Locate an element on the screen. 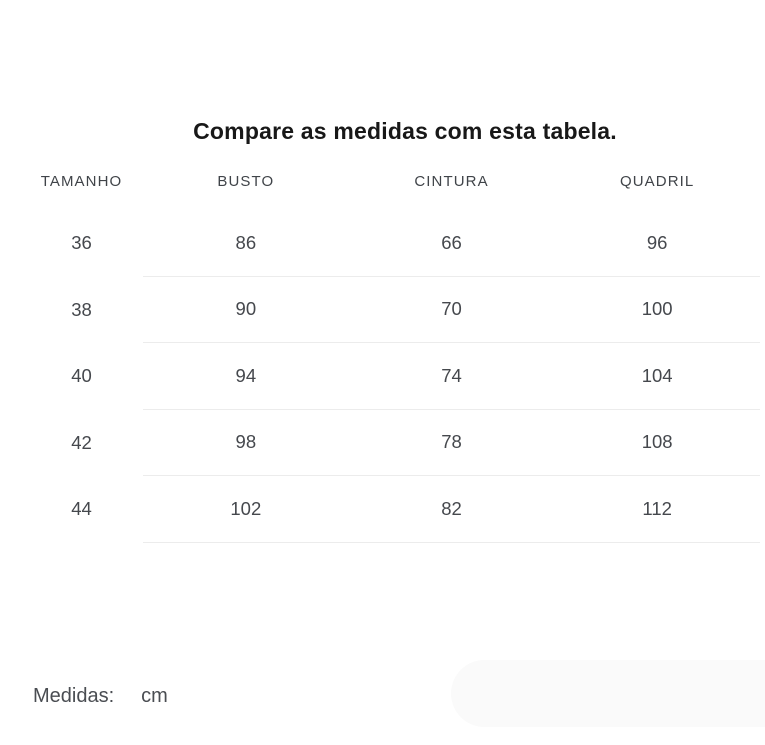 The height and width of the screenshot is (745, 765). measure-cells: 94 74 104 is located at coordinates (451, 376).